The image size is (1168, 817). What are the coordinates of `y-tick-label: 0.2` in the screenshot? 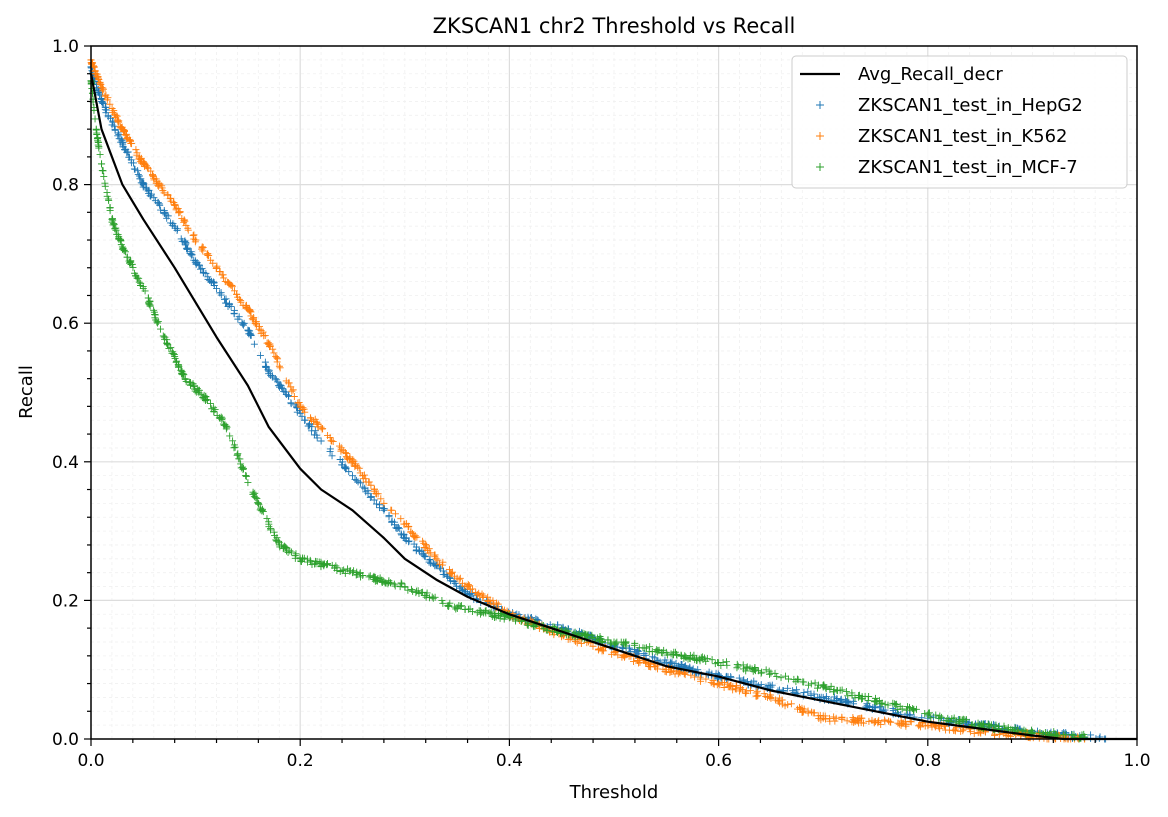 It's located at (65, 601).